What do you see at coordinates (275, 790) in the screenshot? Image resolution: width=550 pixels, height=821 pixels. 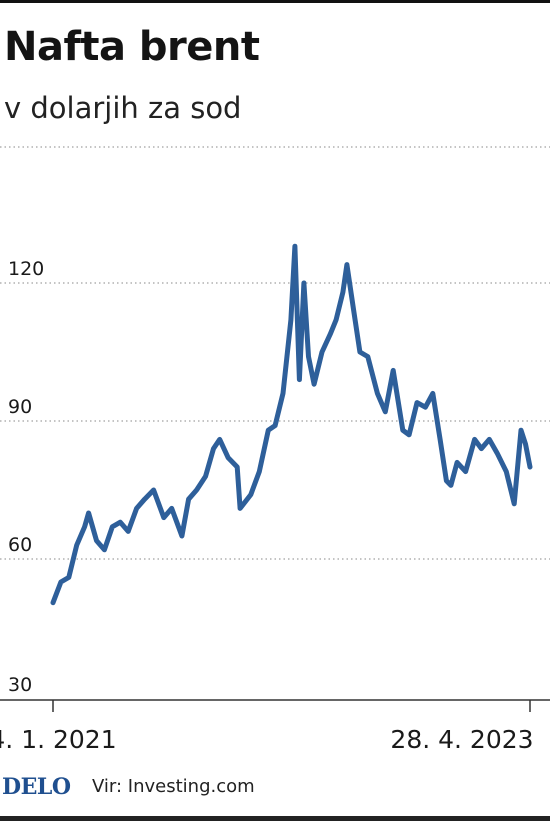 I see `chart-footer: DELO Vir: Investing.com` at bounding box center [275, 790].